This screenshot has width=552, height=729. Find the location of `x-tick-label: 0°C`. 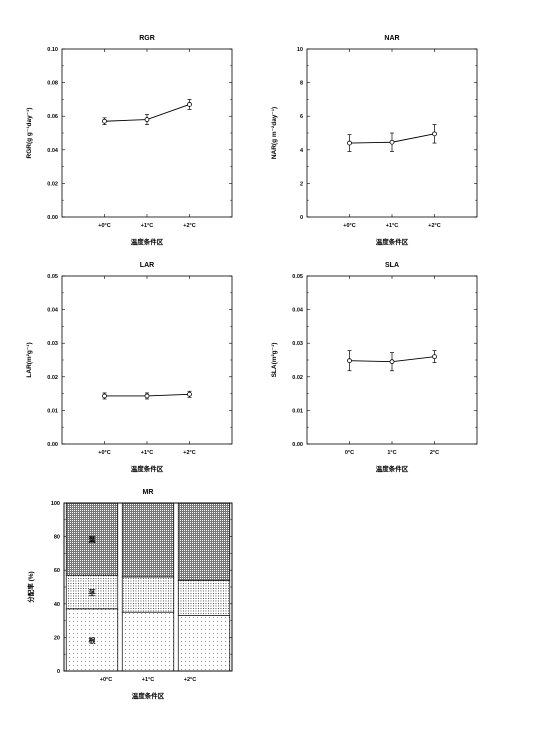

x-tick-label: 0°C is located at coordinates (349, 453).